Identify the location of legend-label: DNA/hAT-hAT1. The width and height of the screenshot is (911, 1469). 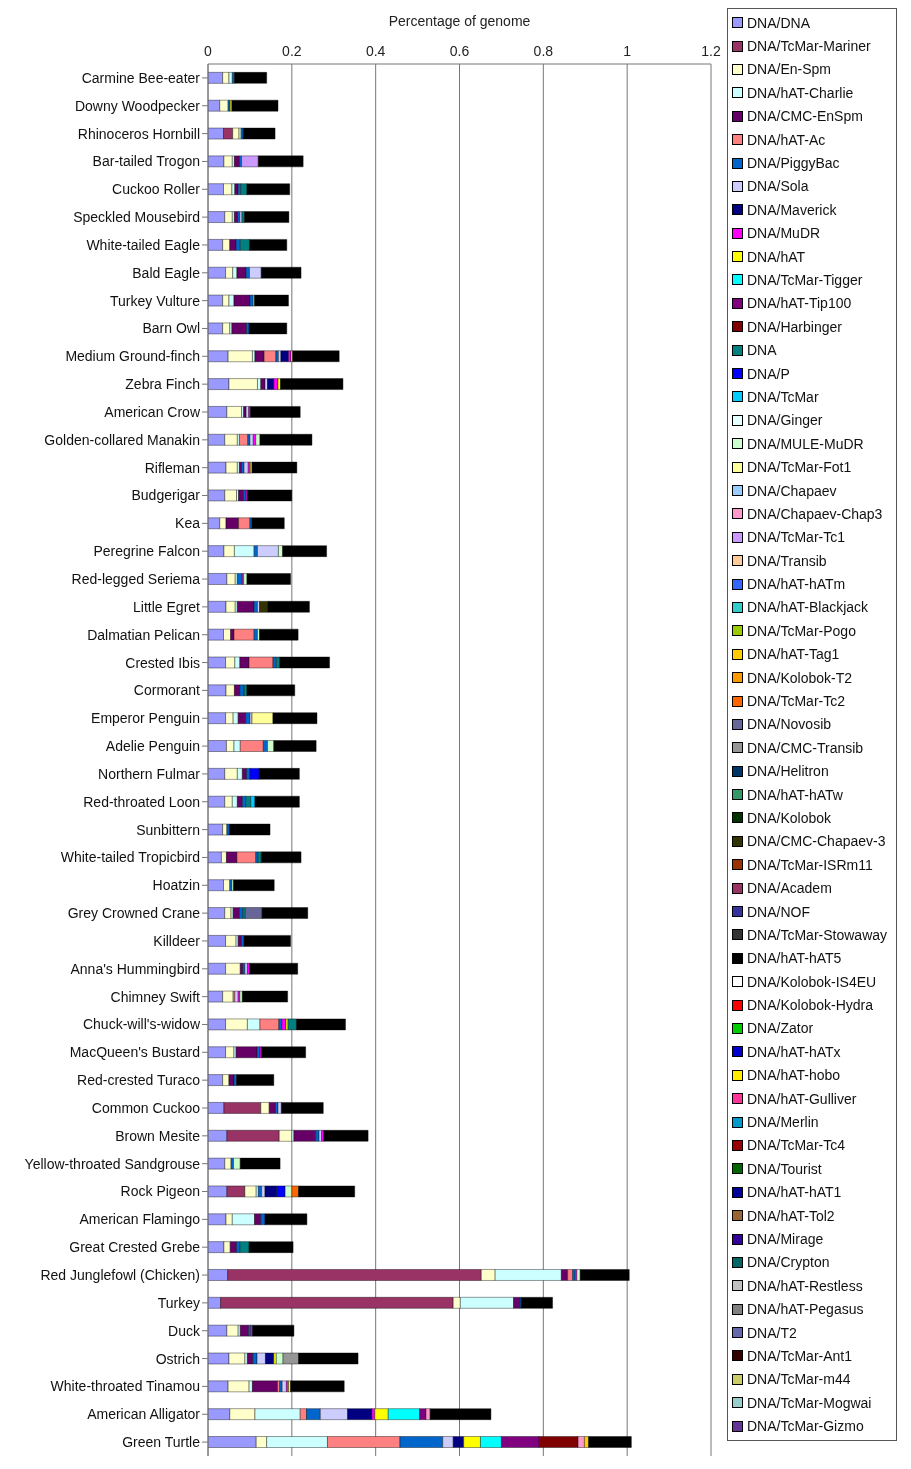
(794, 1192).